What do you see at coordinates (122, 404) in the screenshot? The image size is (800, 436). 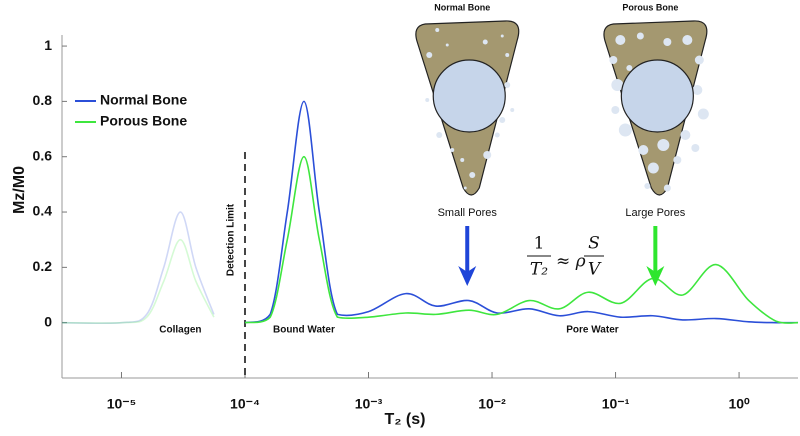 I see `x-tick-label: 10⁻⁵` at bounding box center [122, 404].